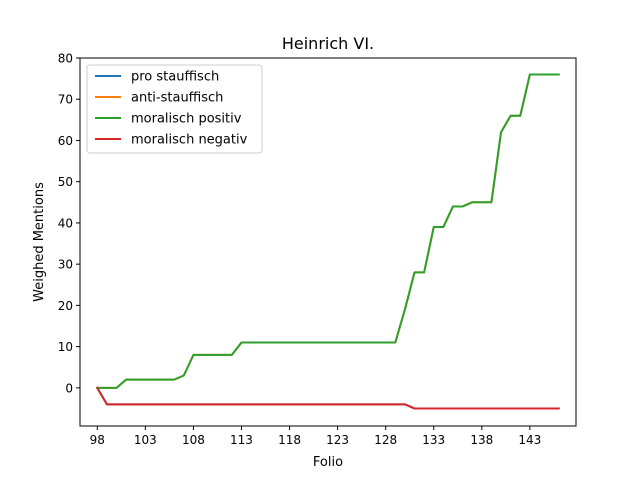 This screenshot has height=480, width=640. Describe the element at coordinates (385, 440) in the screenshot. I see `x-tick-label: 128` at that location.